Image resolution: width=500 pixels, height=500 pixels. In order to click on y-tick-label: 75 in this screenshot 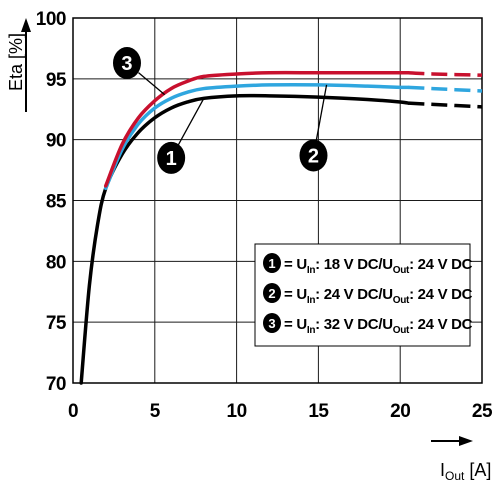, I will do `click(56, 323)`.